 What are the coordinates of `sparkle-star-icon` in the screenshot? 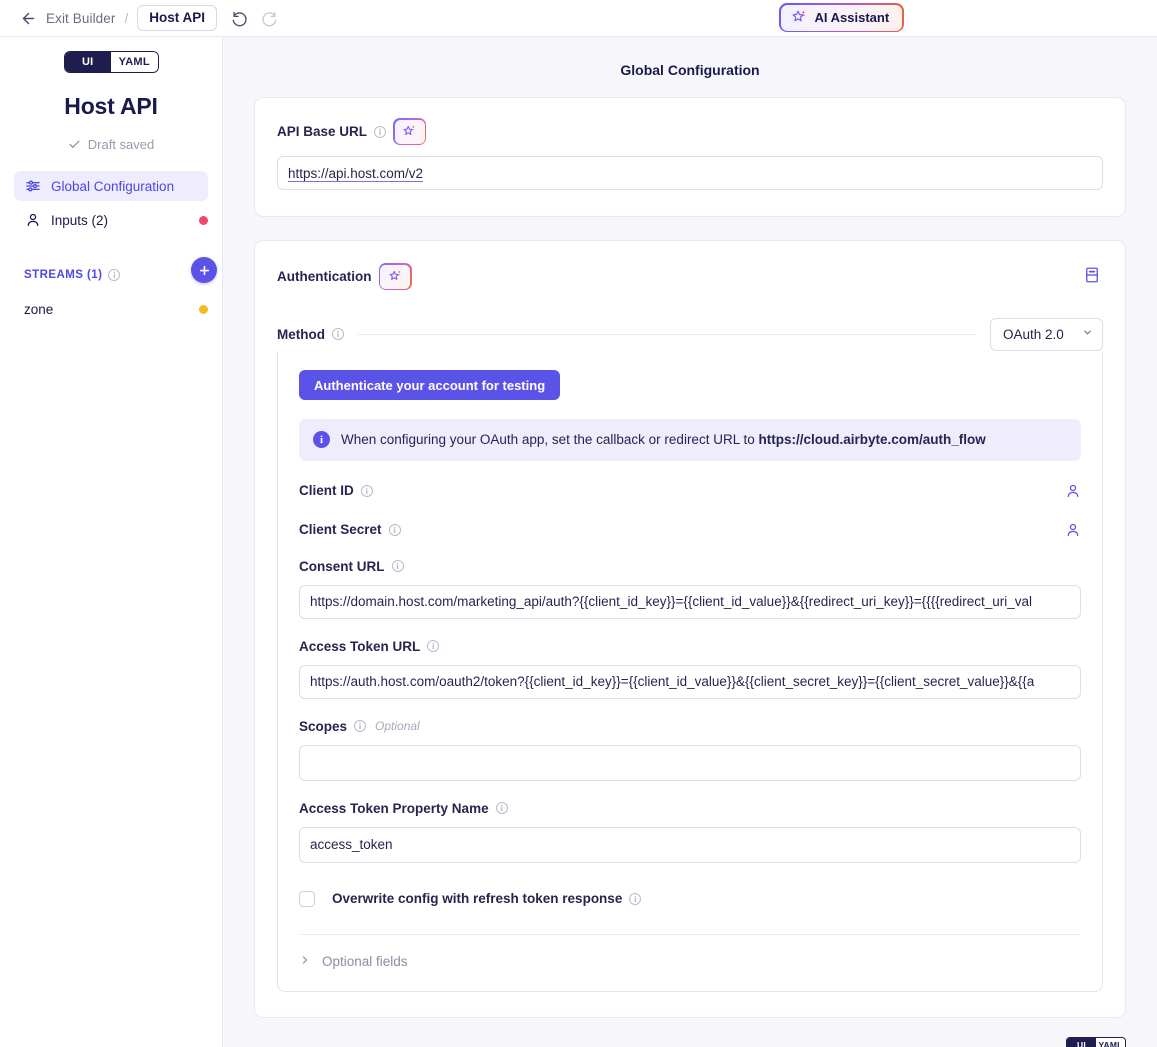 It's located at (799, 17).